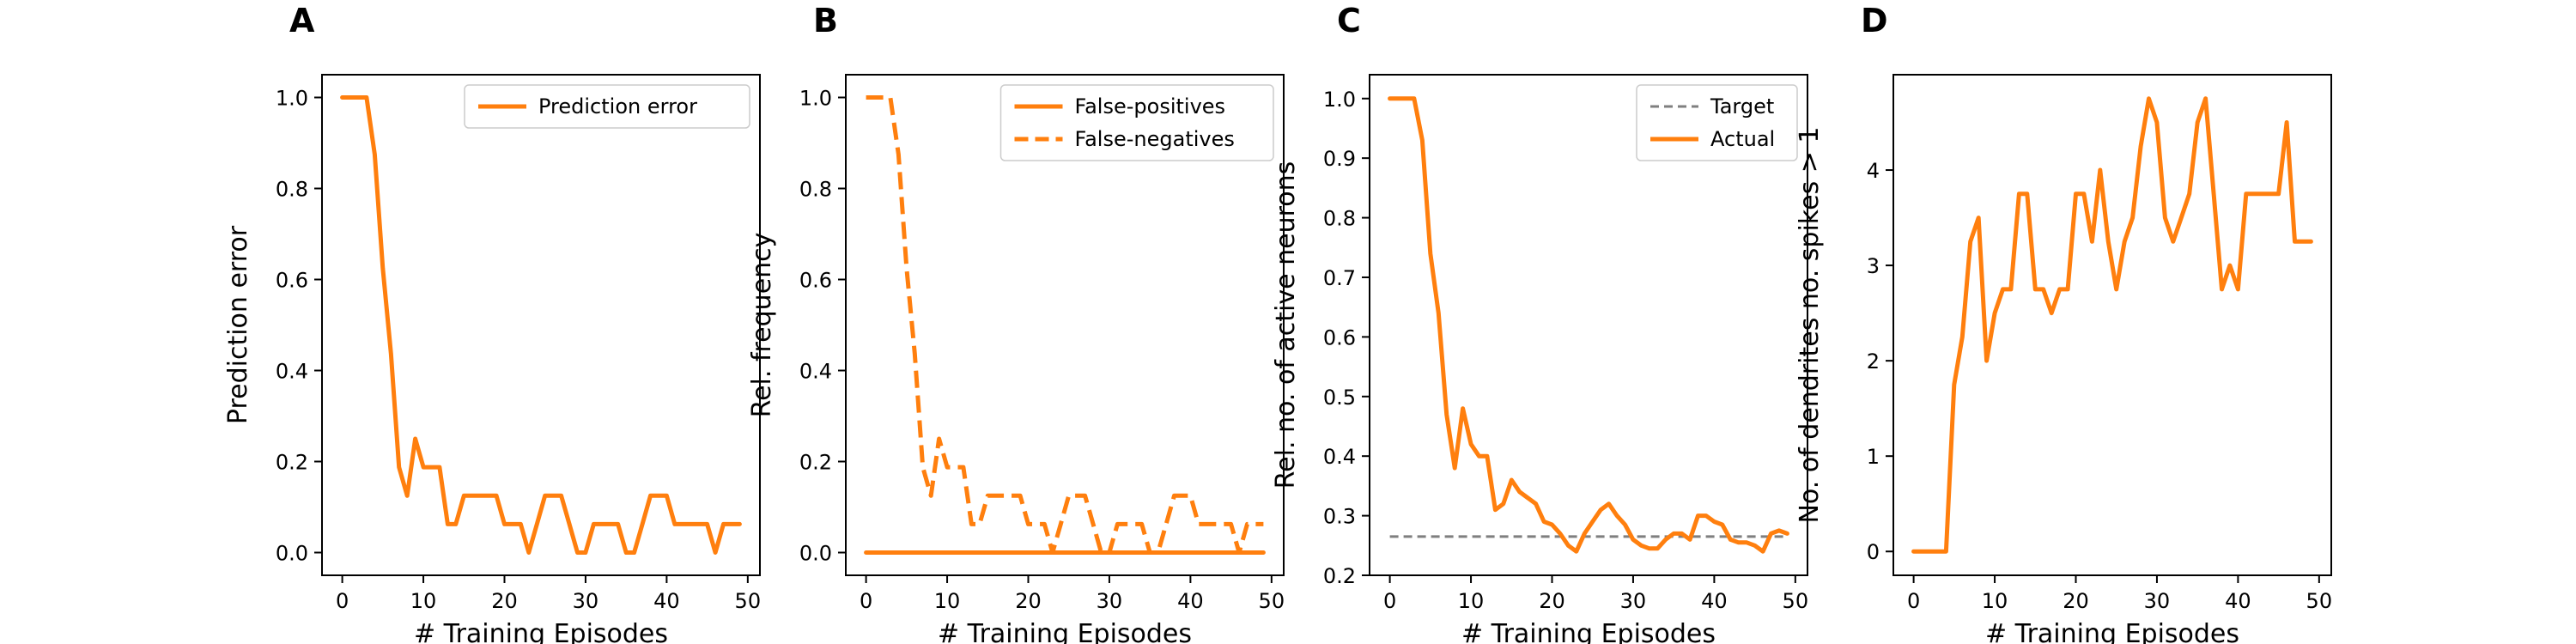 The height and width of the screenshot is (644, 2576). What do you see at coordinates (1873, 457) in the screenshot?
I see `y-tick-label: 1` at bounding box center [1873, 457].